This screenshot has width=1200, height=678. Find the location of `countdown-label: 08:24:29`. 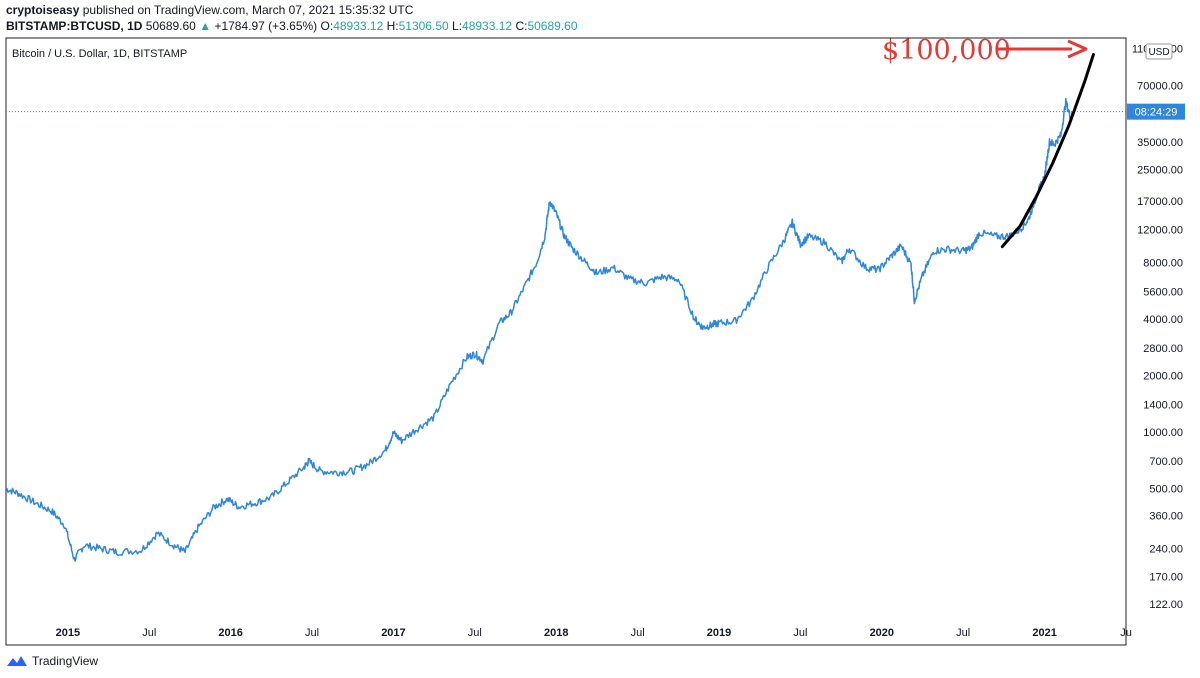

countdown-label: 08:24:29 is located at coordinates (1156, 113).